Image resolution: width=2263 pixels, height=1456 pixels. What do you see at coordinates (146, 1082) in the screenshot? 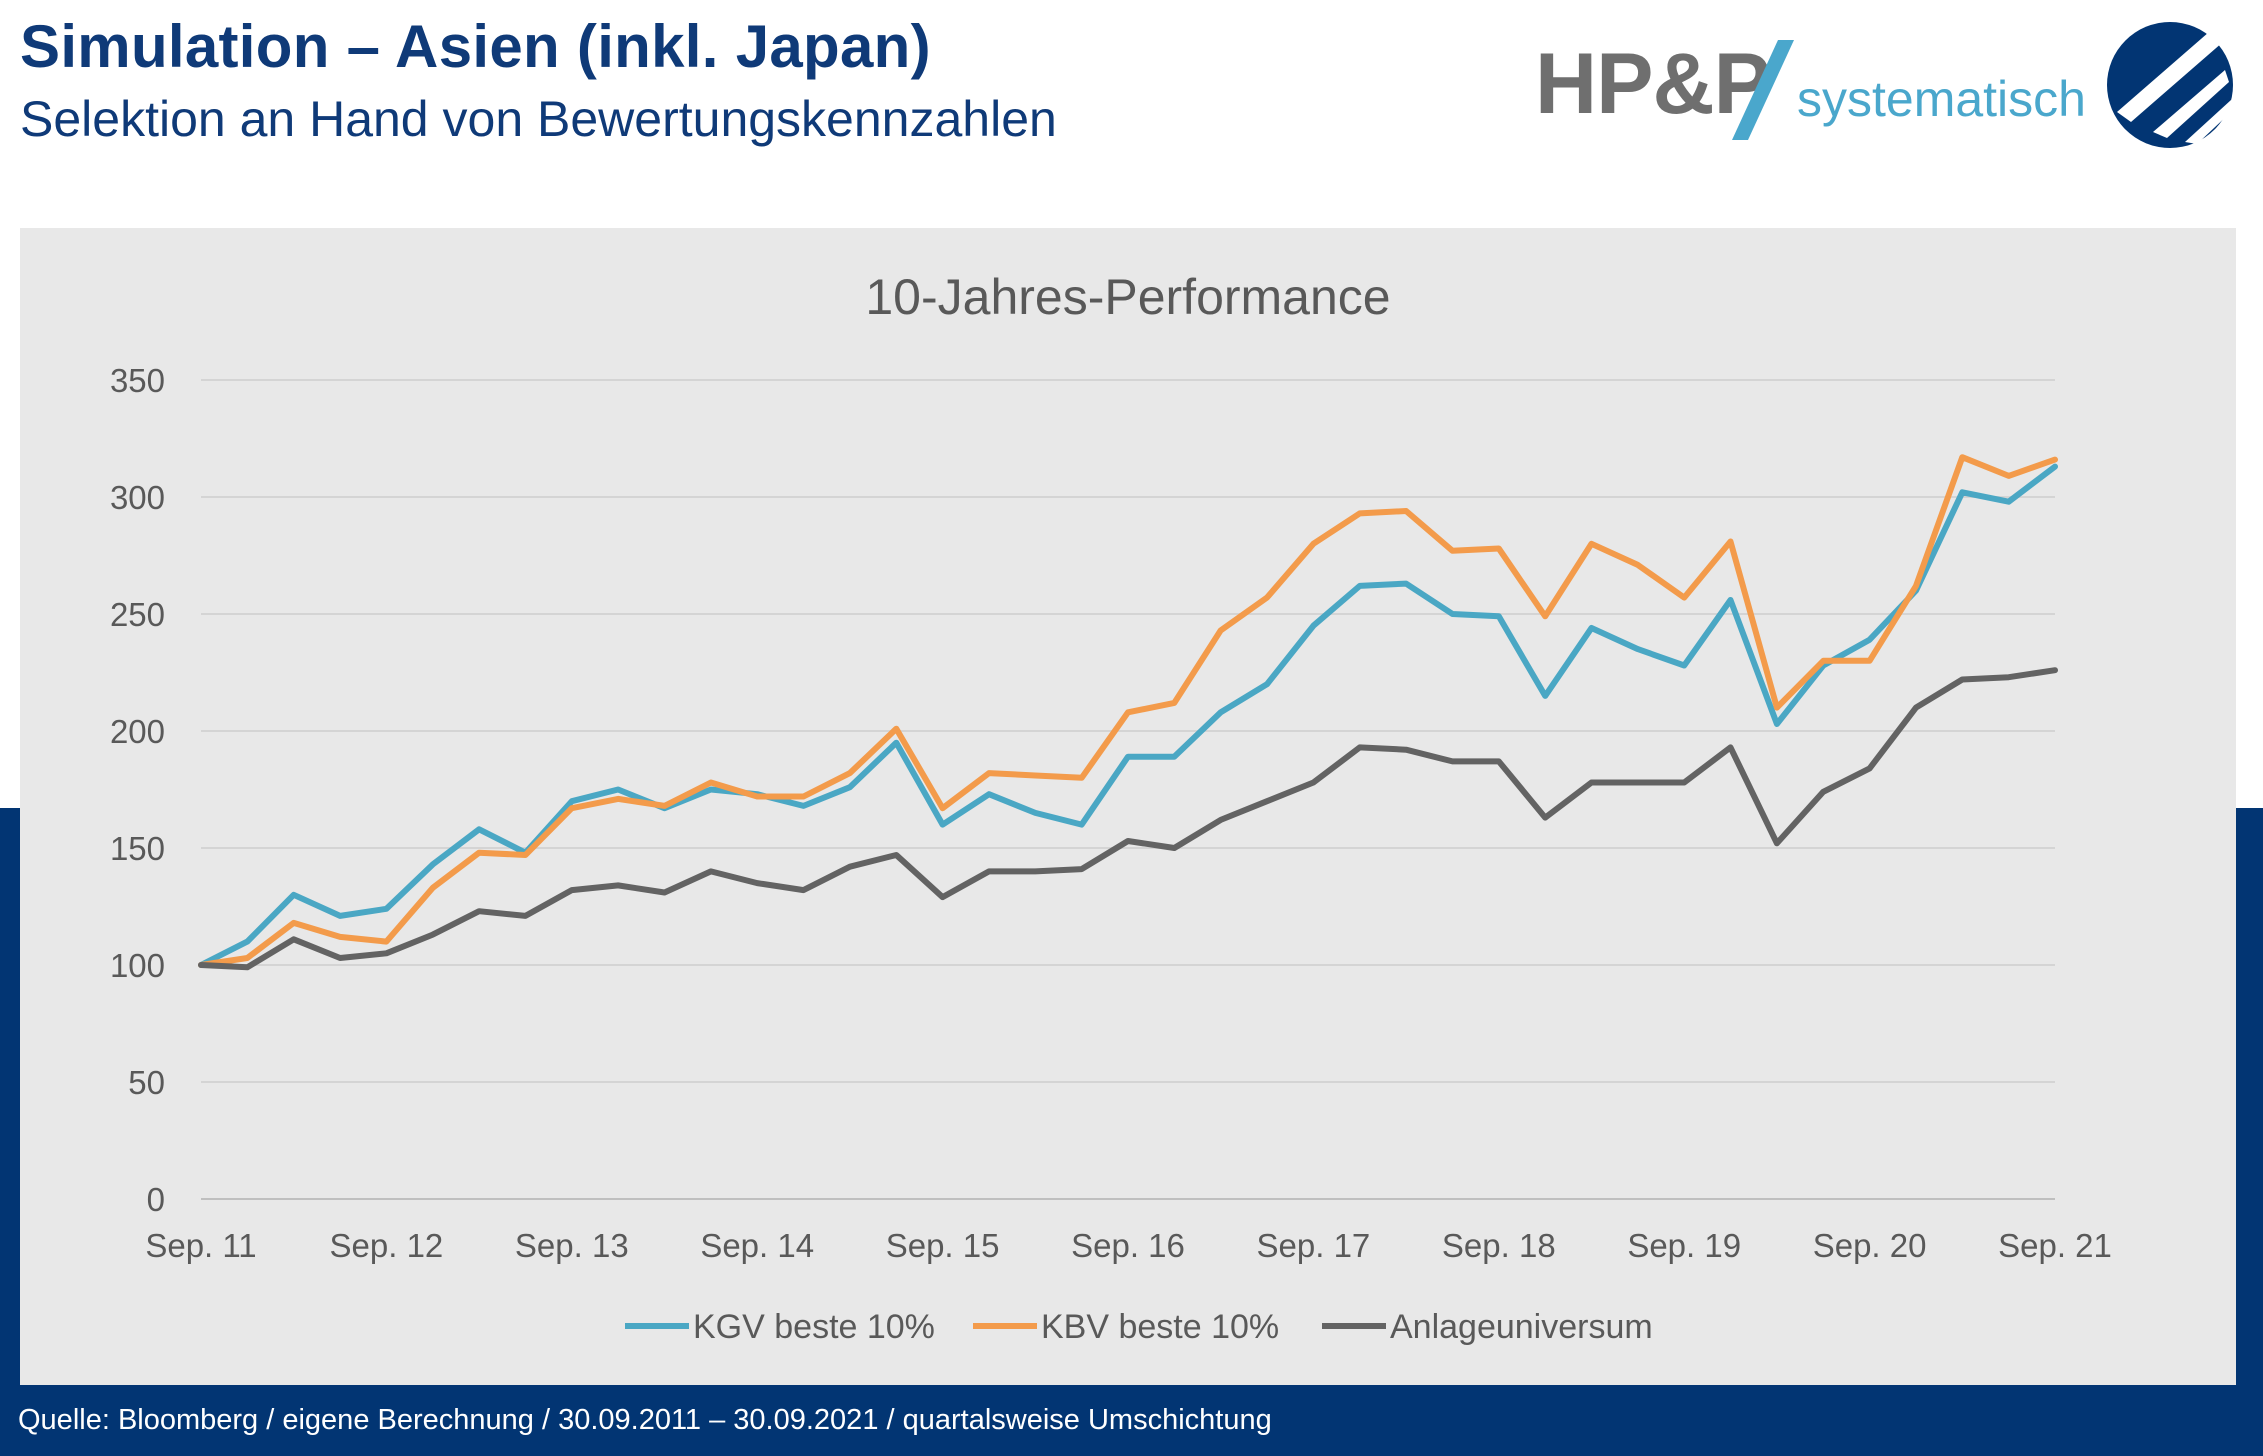
I see `y-tick-label: 50` at bounding box center [146, 1082].